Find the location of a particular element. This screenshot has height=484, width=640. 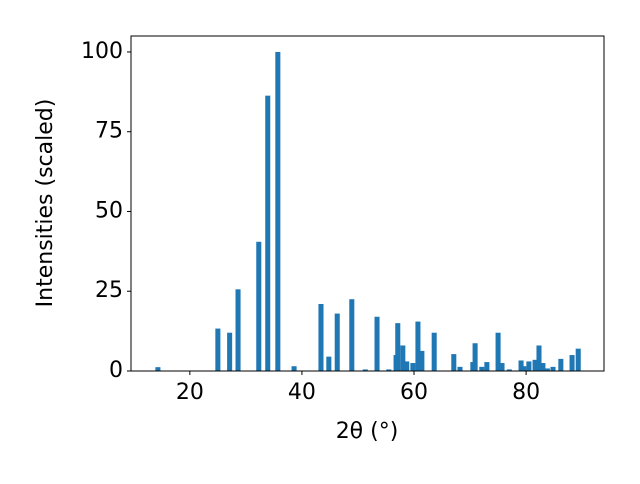

x-tick-label: 20 is located at coordinates (190, 392).